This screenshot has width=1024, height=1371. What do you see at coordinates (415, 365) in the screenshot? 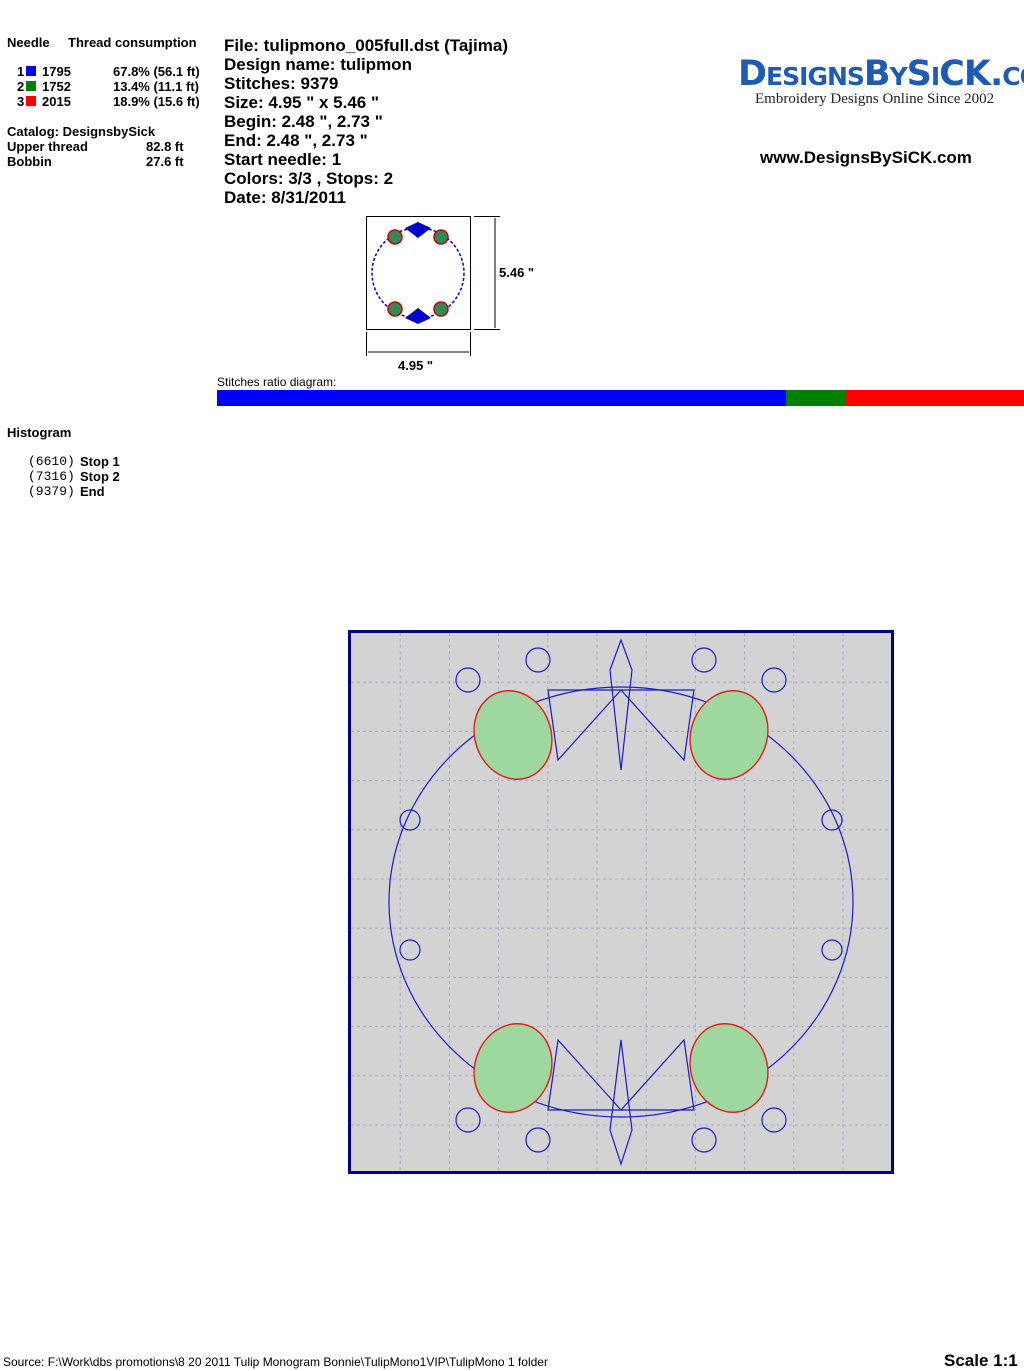
I see `width-label: 4.95 "` at bounding box center [415, 365].